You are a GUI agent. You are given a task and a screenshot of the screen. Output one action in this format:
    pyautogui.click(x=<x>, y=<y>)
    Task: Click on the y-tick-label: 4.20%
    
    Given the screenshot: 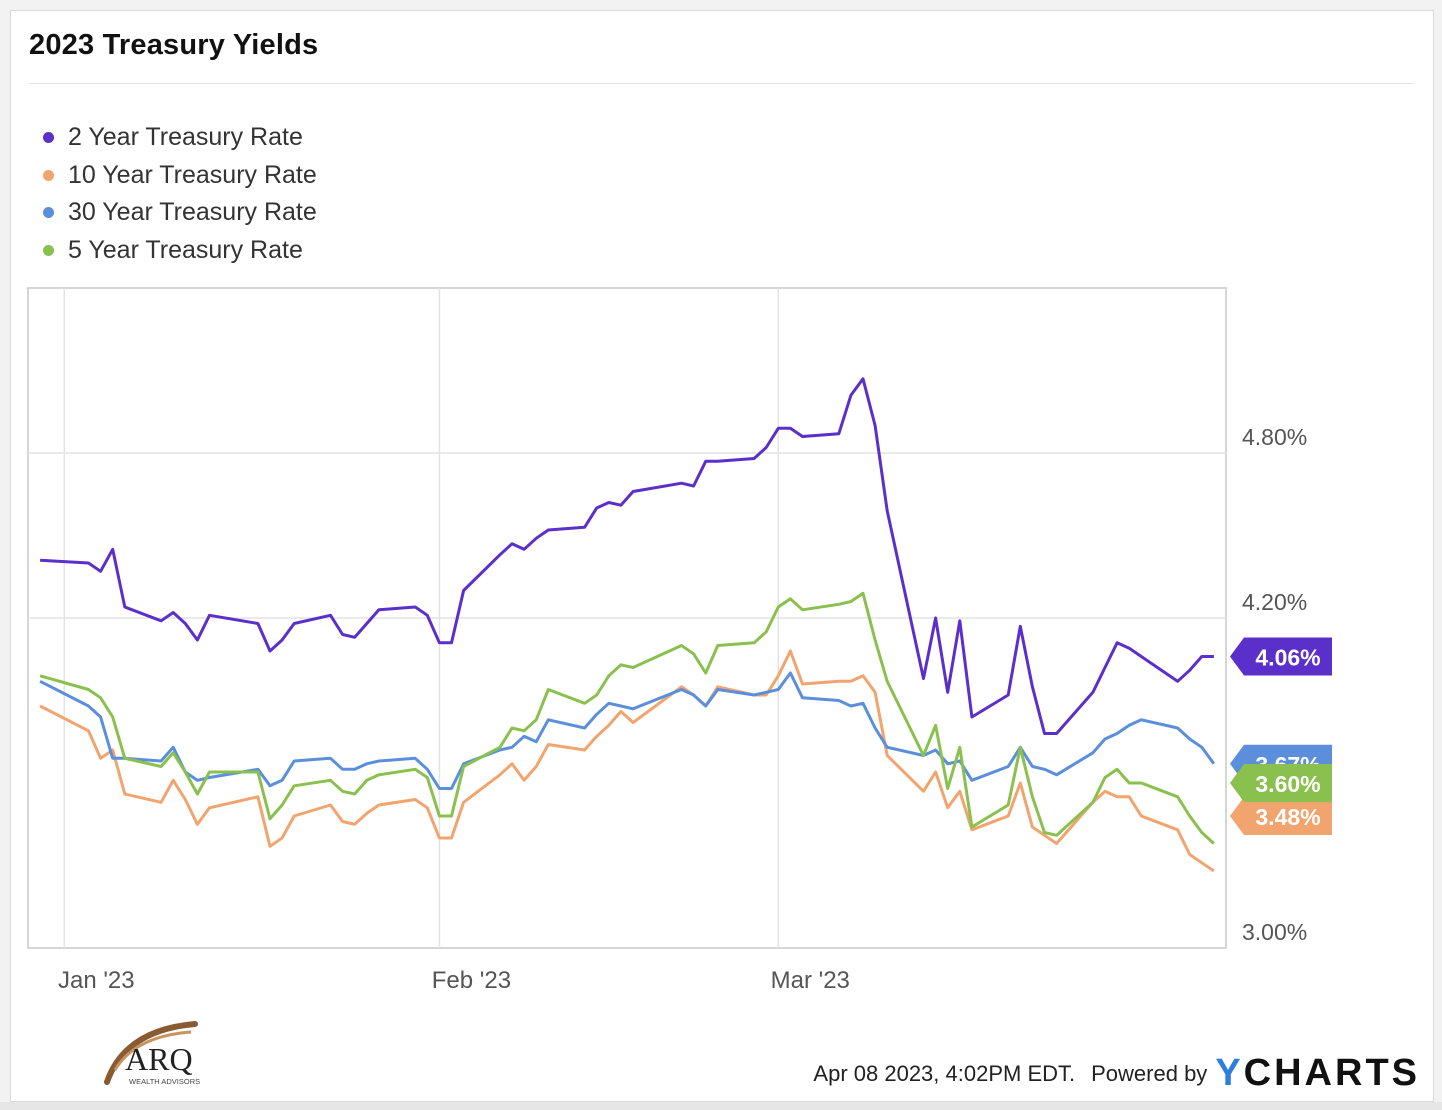 What is the action you would take?
    pyautogui.click(x=1274, y=602)
    